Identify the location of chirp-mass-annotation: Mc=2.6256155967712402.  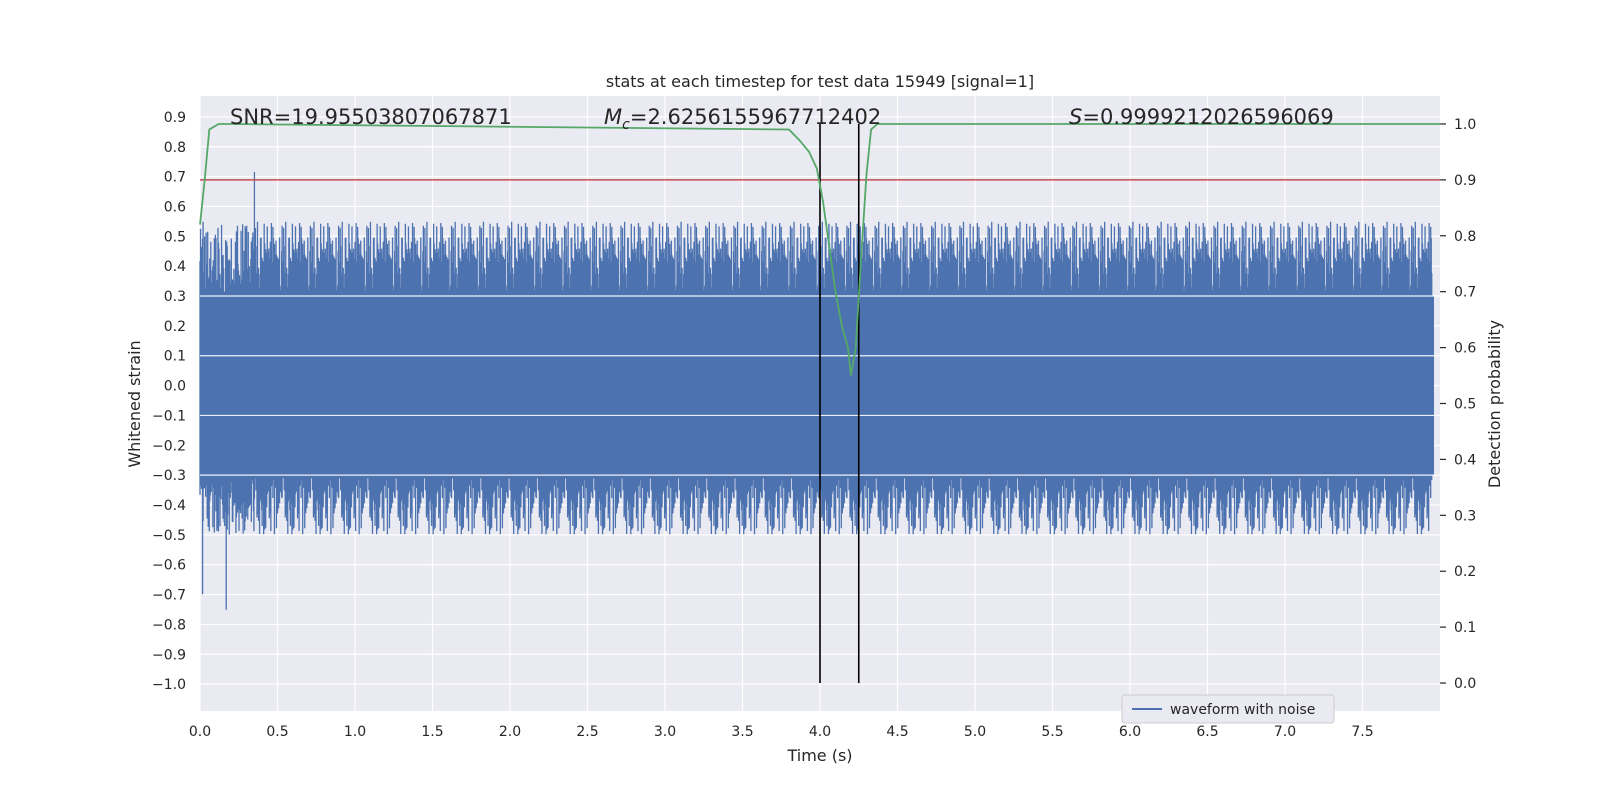
(742, 119).